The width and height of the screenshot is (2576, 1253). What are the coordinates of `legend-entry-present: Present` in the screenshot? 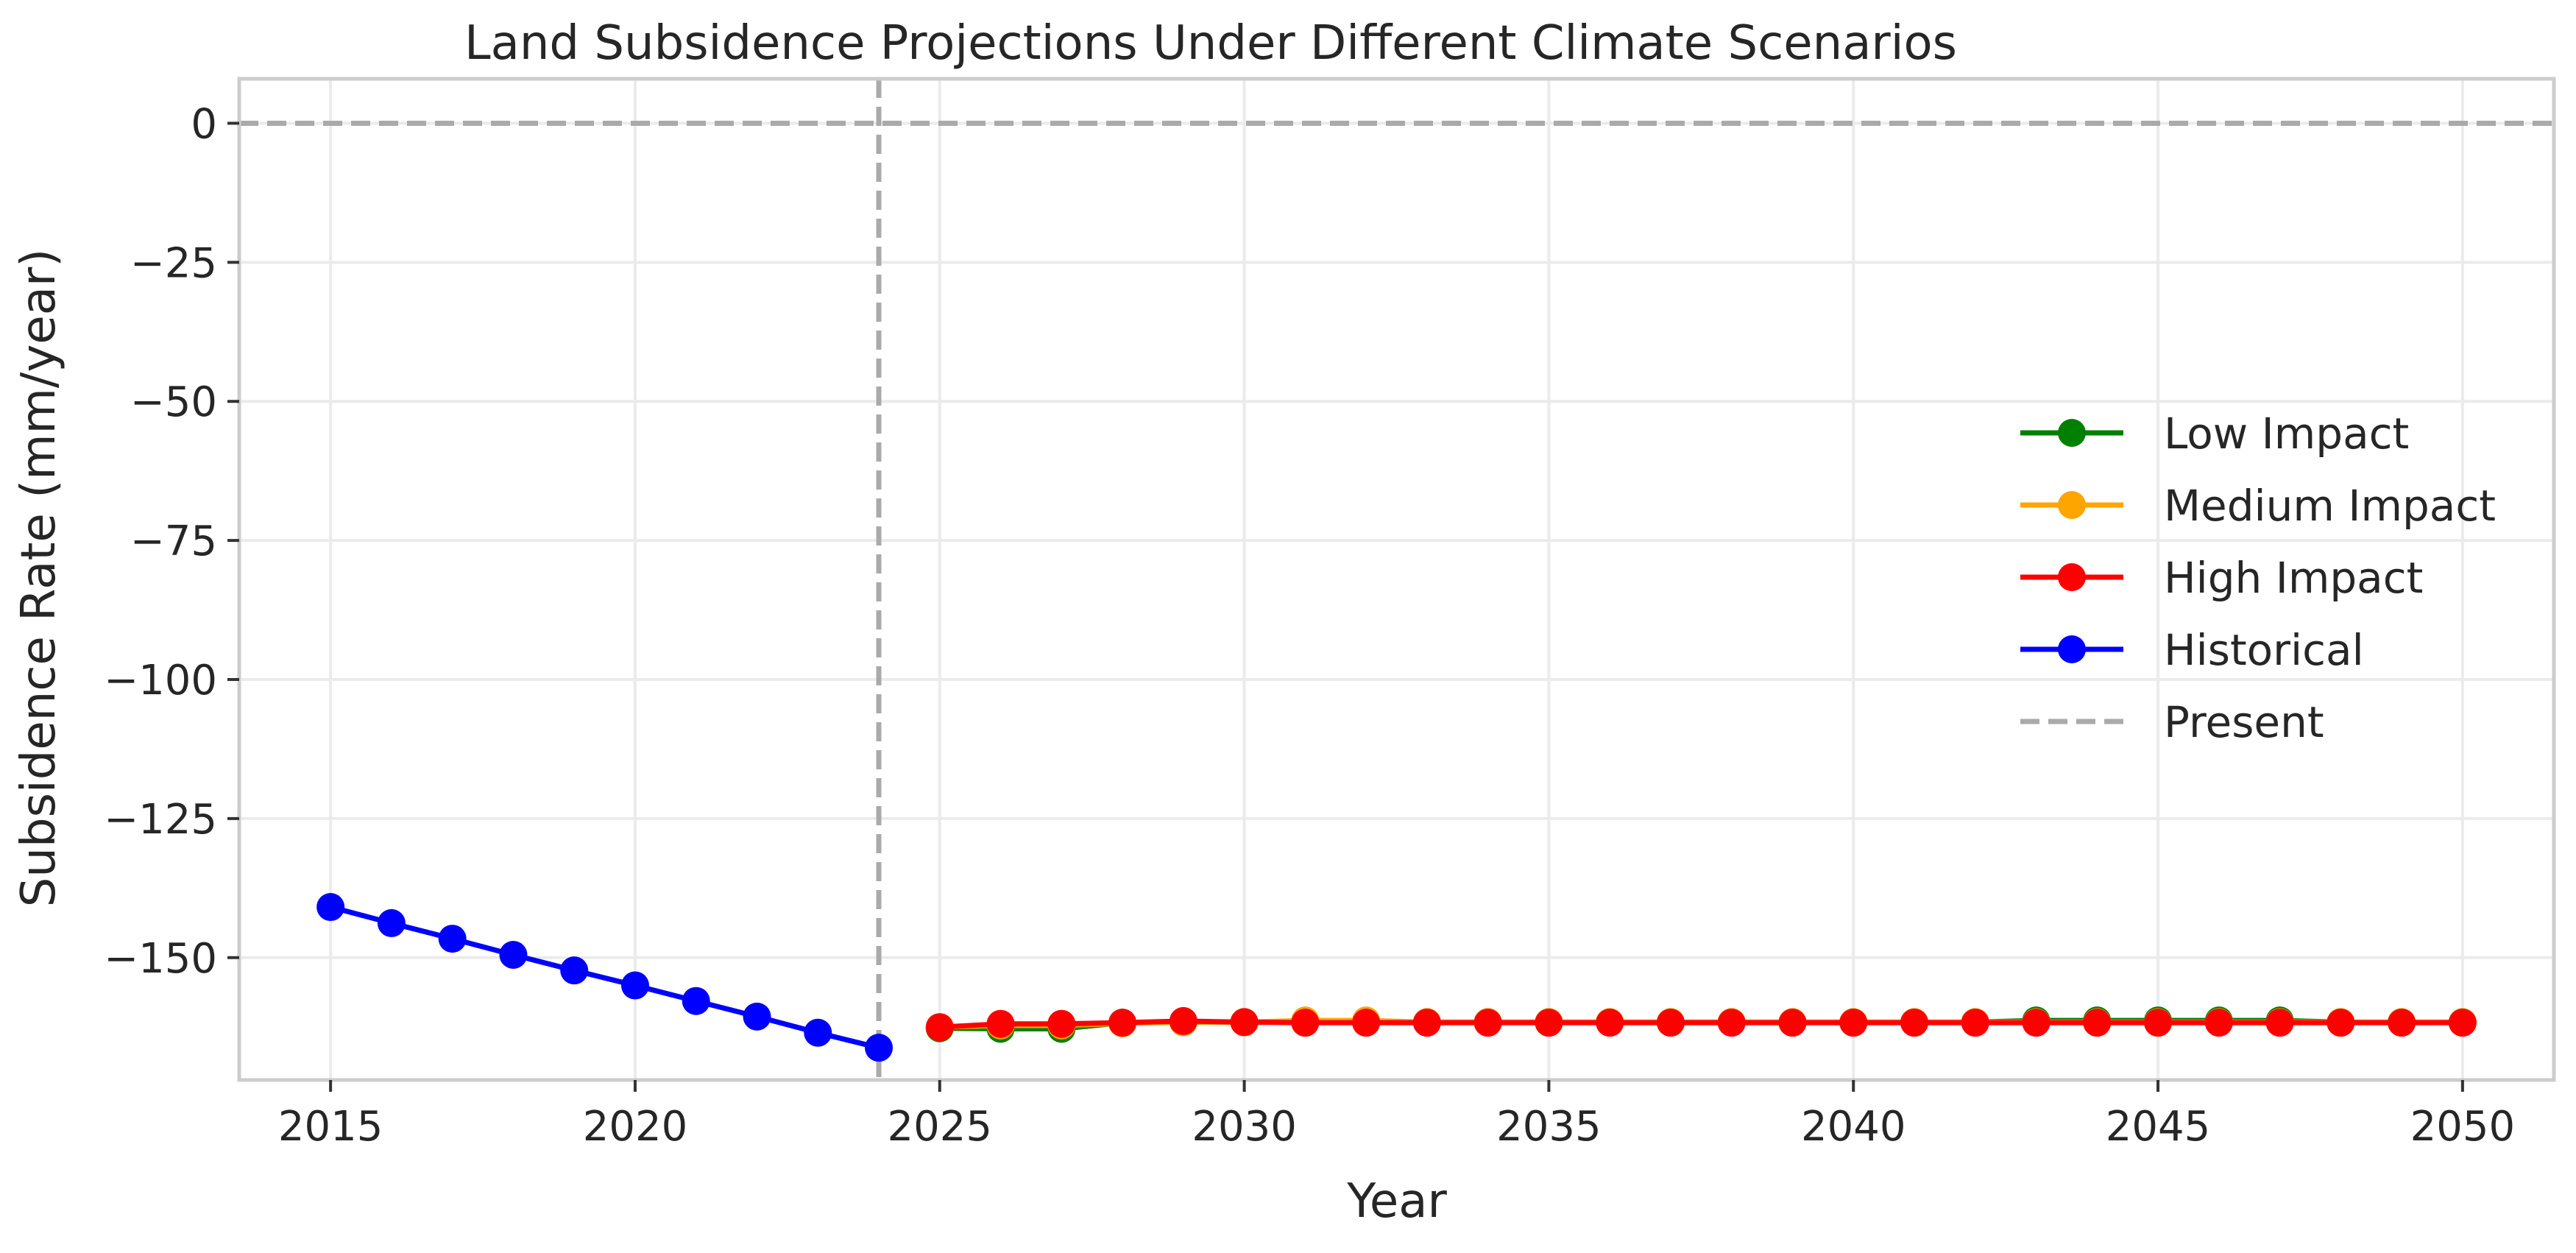 It's located at (2172, 722).